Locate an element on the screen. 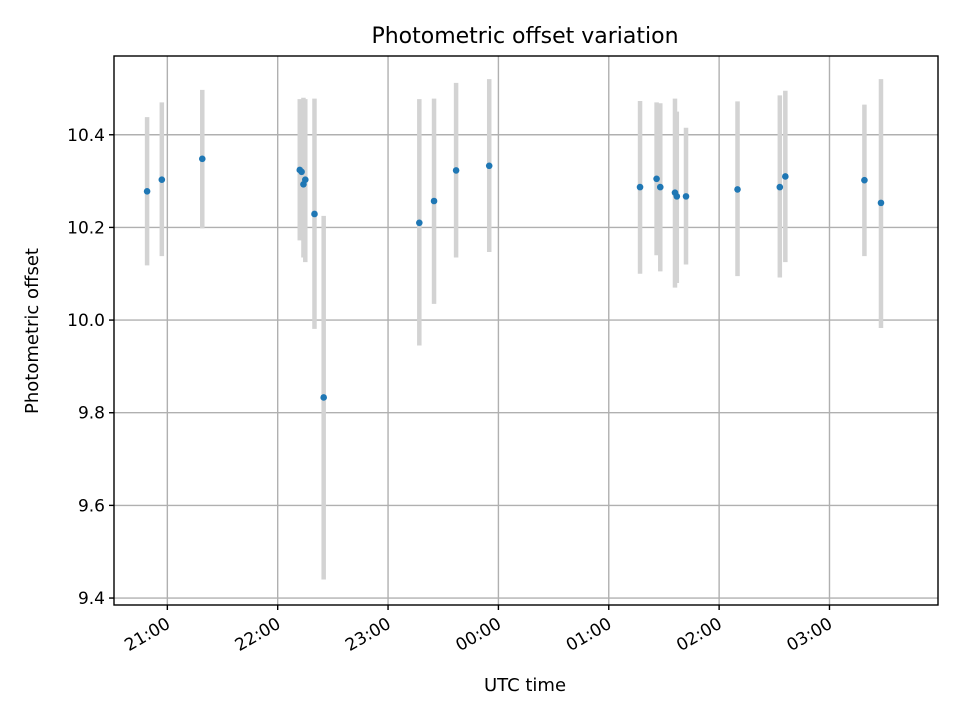  chart-title: Photometric offset variation is located at coordinates (524, 36).